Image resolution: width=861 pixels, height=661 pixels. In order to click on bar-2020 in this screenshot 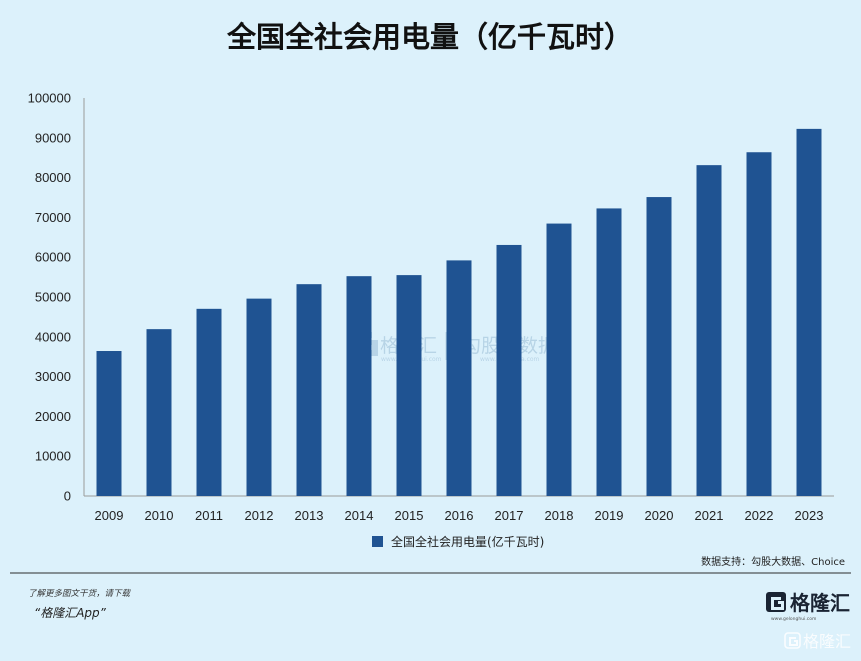, I will do `click(659, 346)`.